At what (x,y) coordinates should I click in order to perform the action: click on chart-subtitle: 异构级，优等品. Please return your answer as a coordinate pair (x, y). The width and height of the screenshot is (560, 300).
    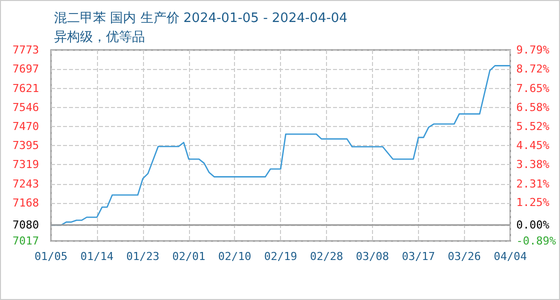
    Looking at the image, I should click on (99, 37).